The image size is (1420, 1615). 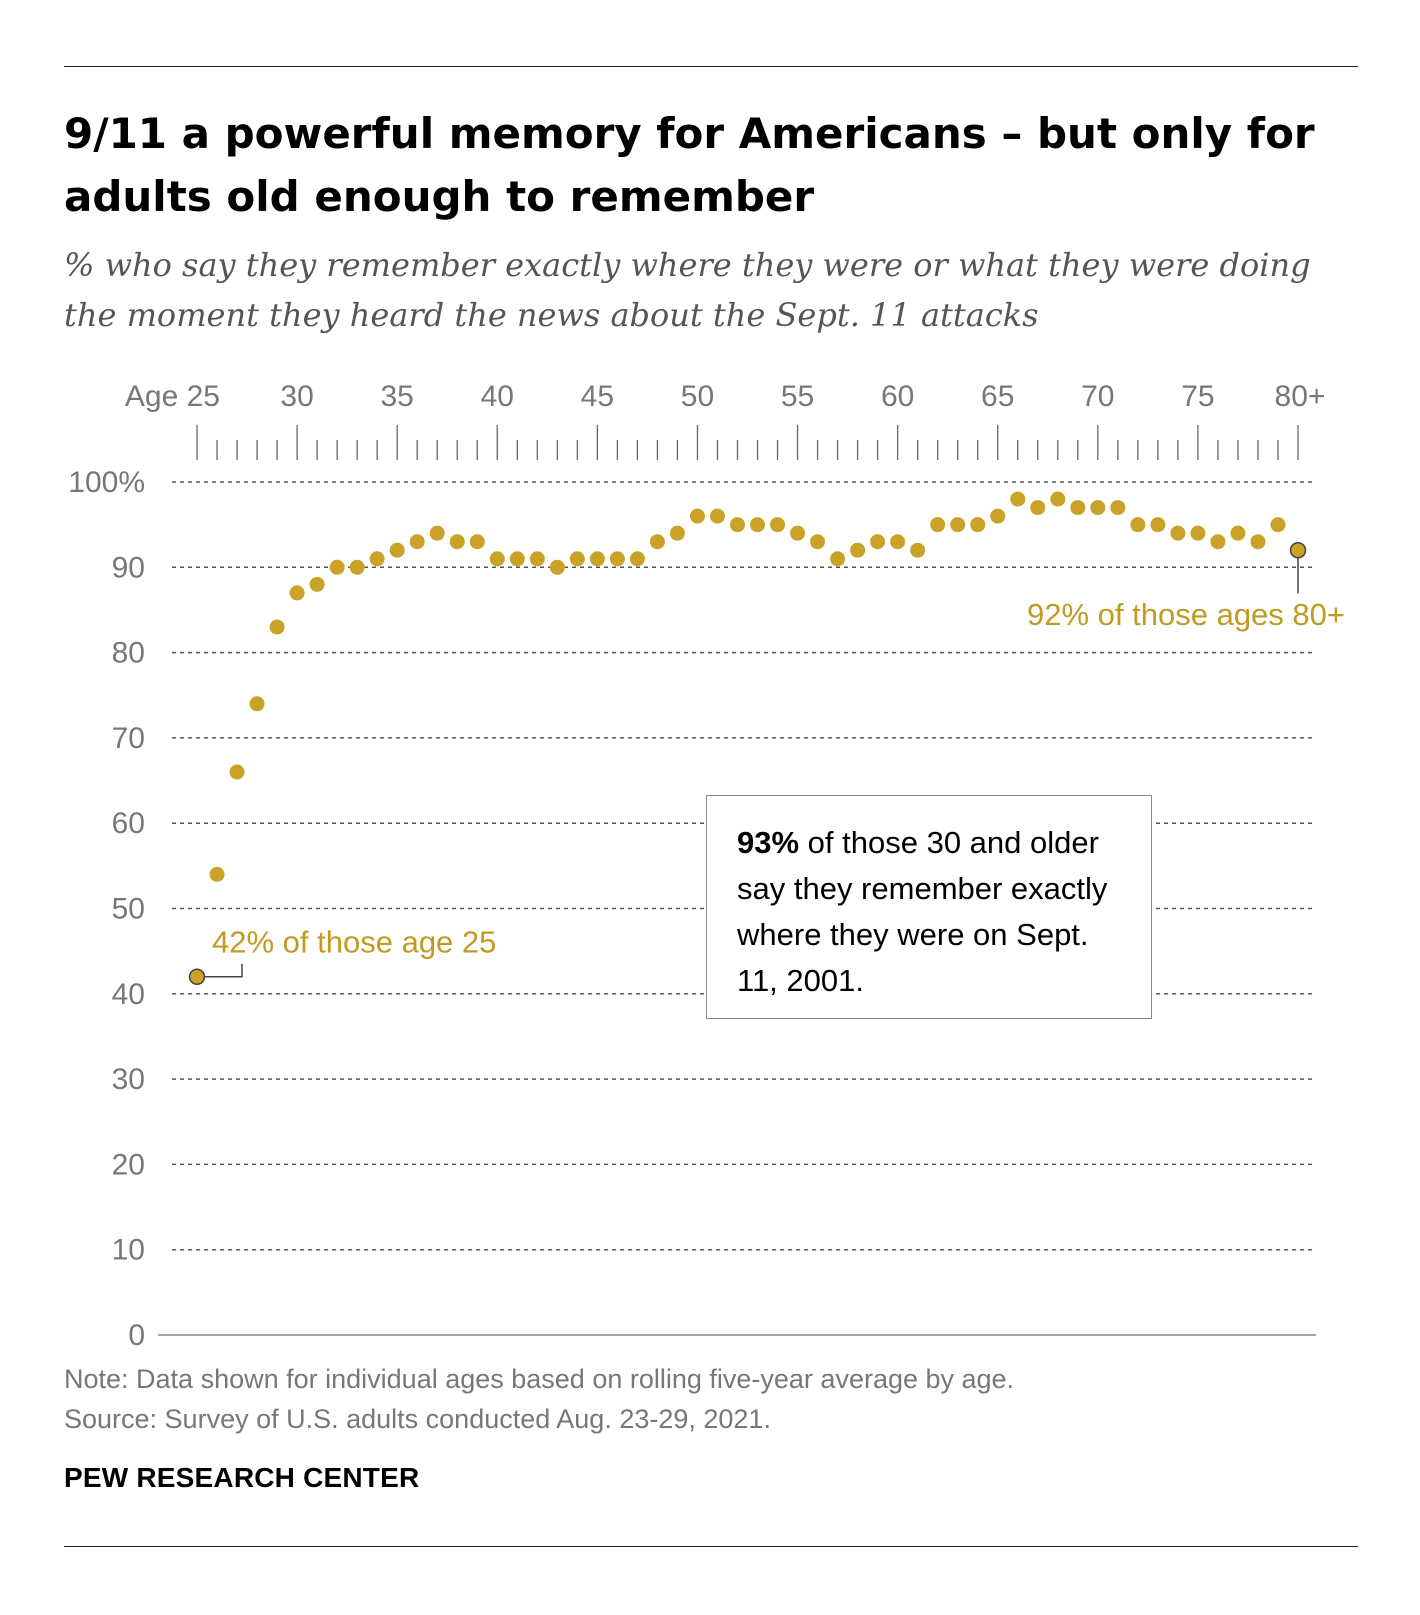 What do you see at coordinates (242, 1477) in the screenshot?
I see `brand-logo-text: PEW RESEARCH CENTER` at bounding box center [242, 1477].